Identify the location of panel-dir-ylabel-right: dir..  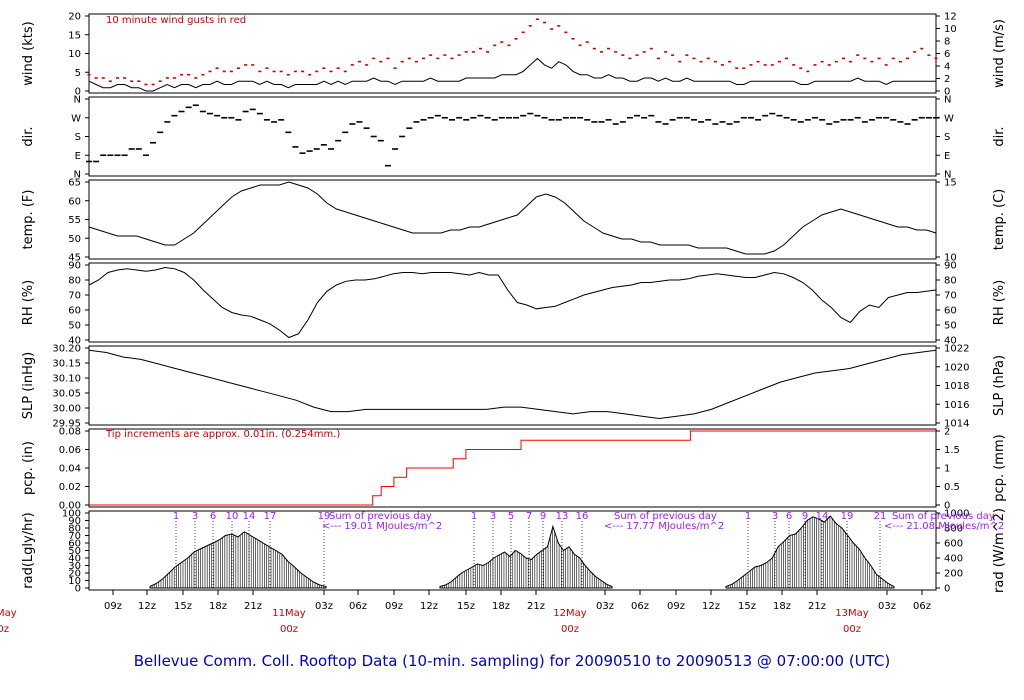
(999, 136).